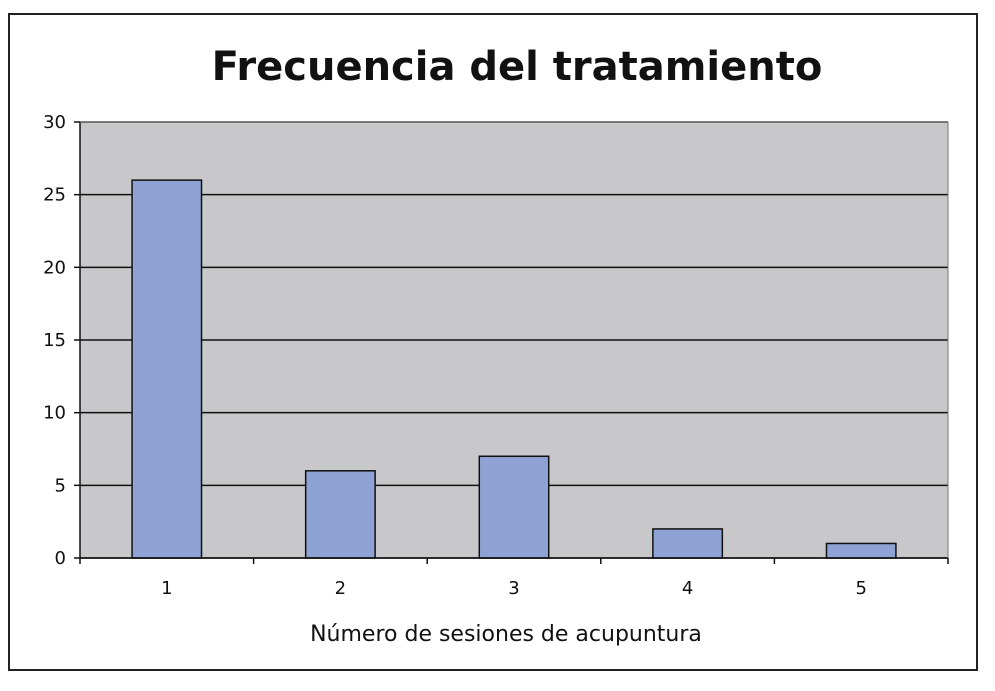 This screenshot has width=995, height=691. What do you see at coordinates (60, 558) in the screenshot?
I see `y-tick-label: 0` at bounding box center [60, 558].